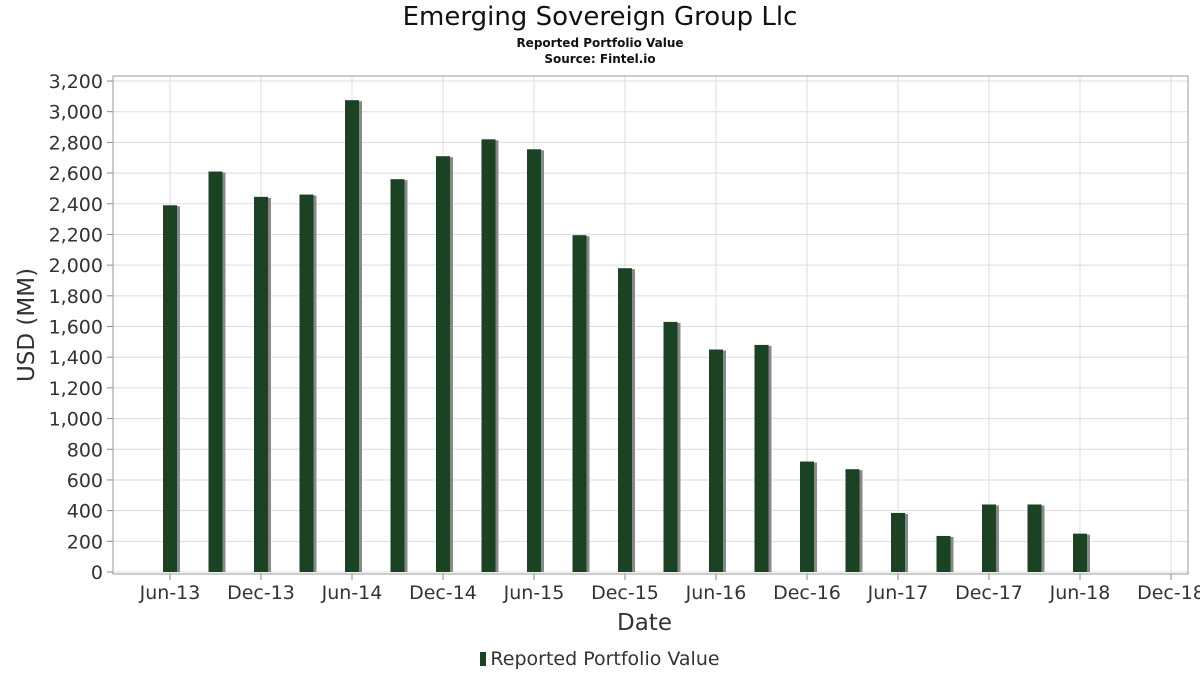 This screenshot has width=1200, height=675. Describe the element at coordinates (76, 143) in the screenshot. I see `y-tick-label: 2,800` at that location.